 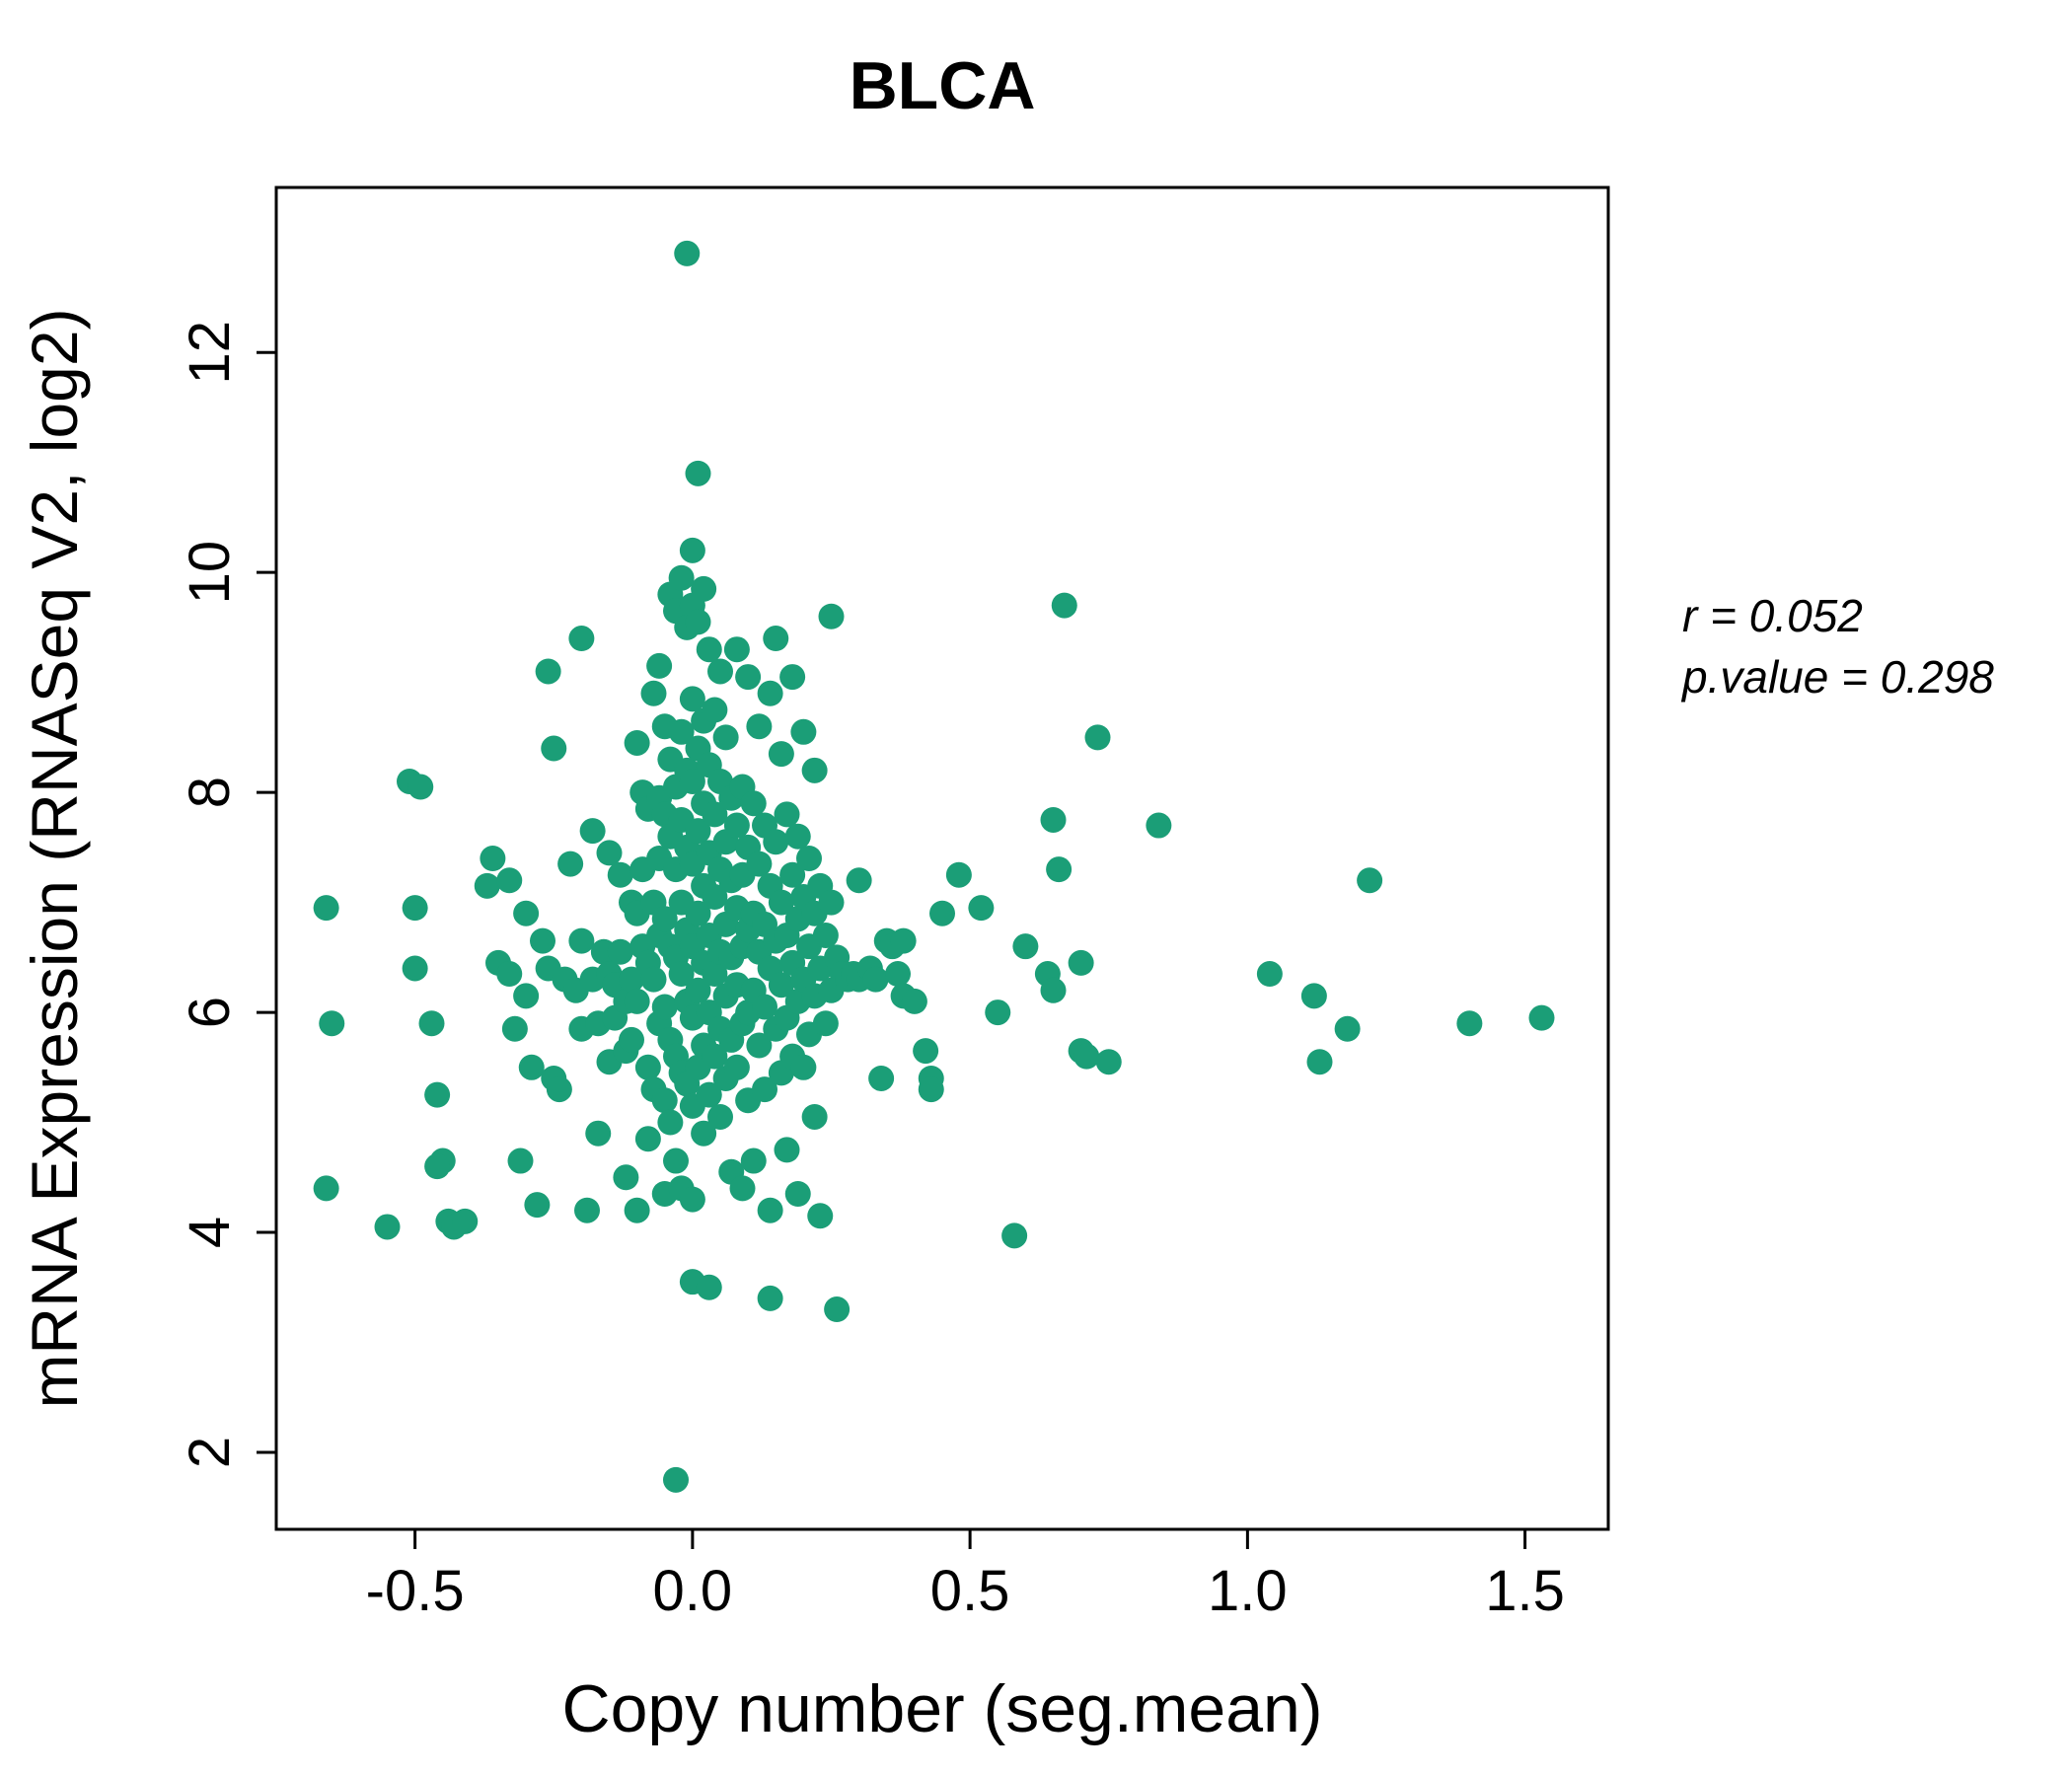 I want to click on y-tick-label: 6, so click(x=210, y=1013).